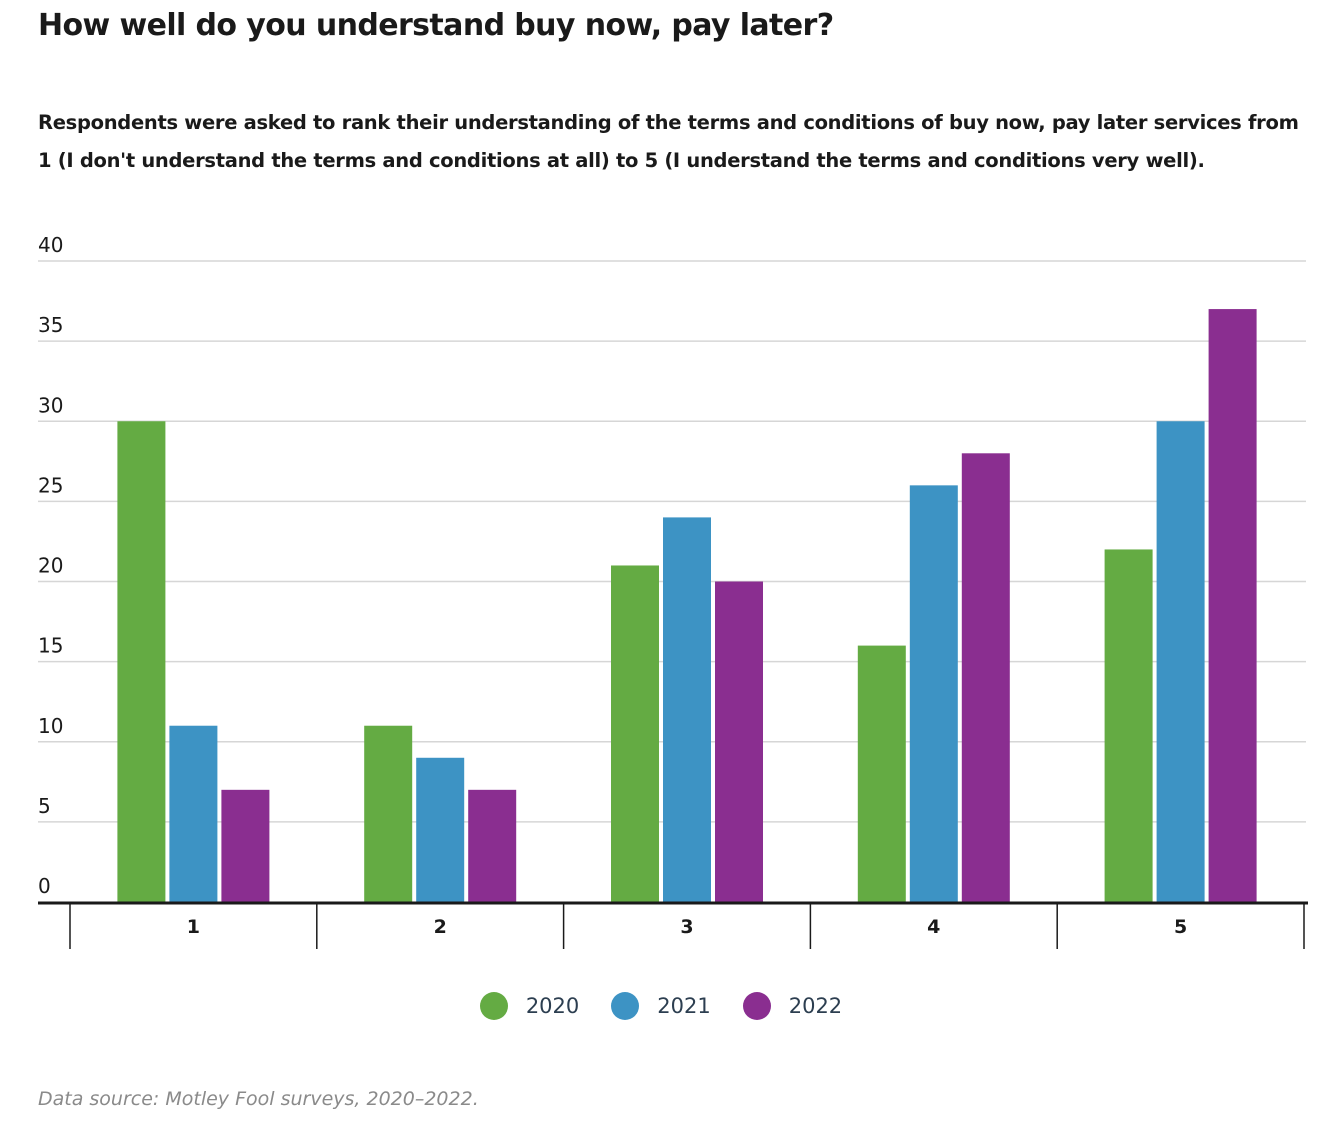  What do you see at coordinates (50, 485) in the screenshot?
I see `y-tick-label: 25` at bounding box center [50, 485].